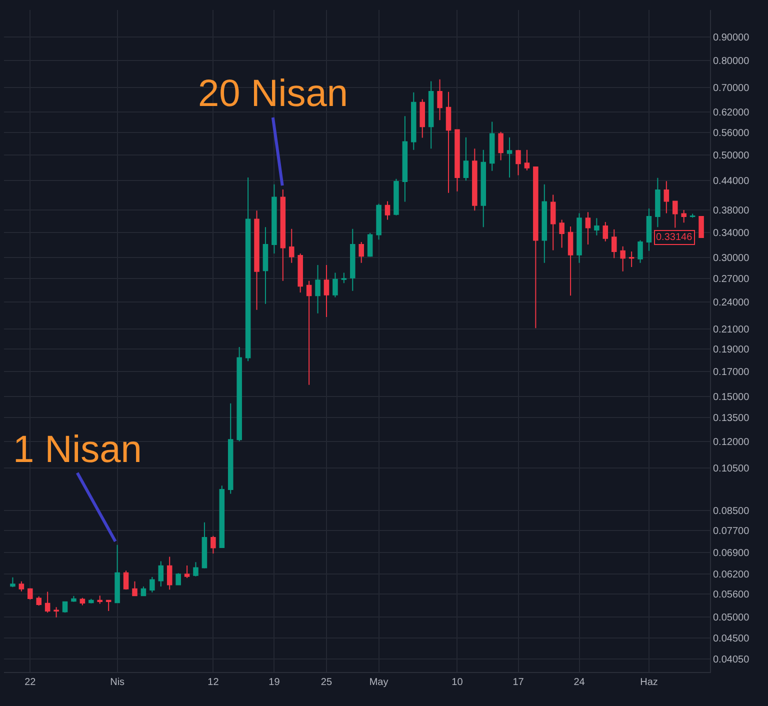 This screenshot has height=706, width=768. I want to click on x-tick-label: Haz, so click(649, 682).